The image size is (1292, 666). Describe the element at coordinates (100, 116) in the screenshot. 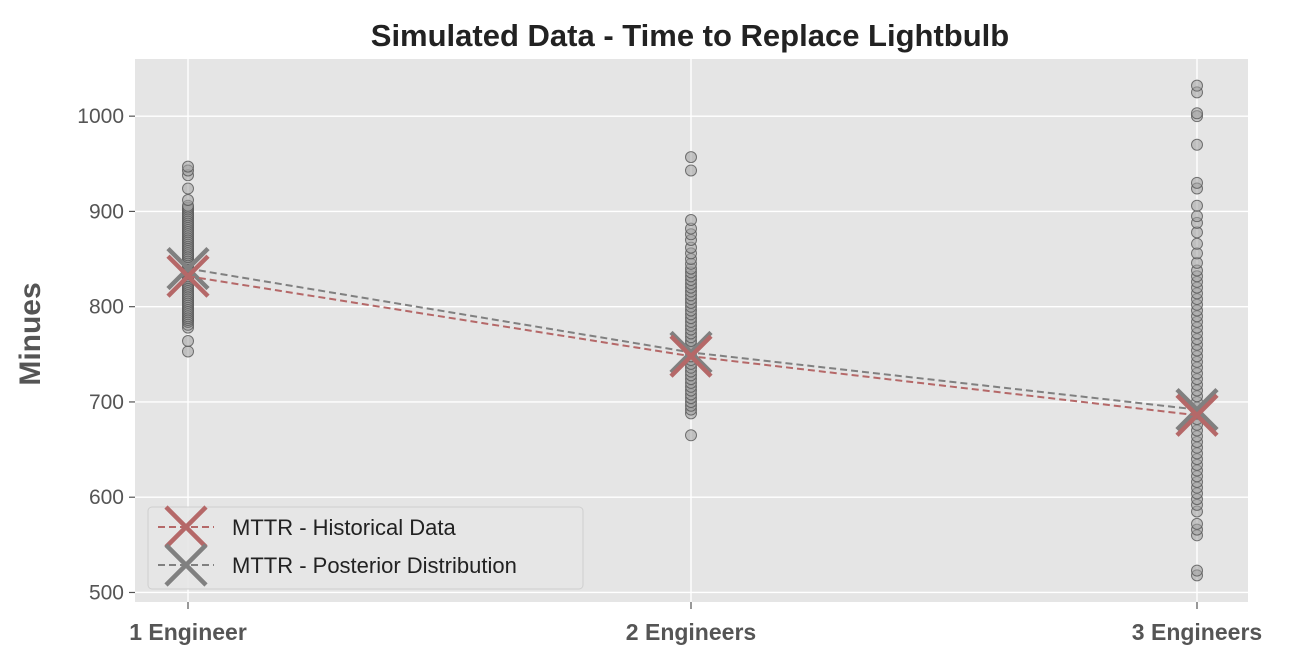

I see `y-tick-label: 1000` at that location.